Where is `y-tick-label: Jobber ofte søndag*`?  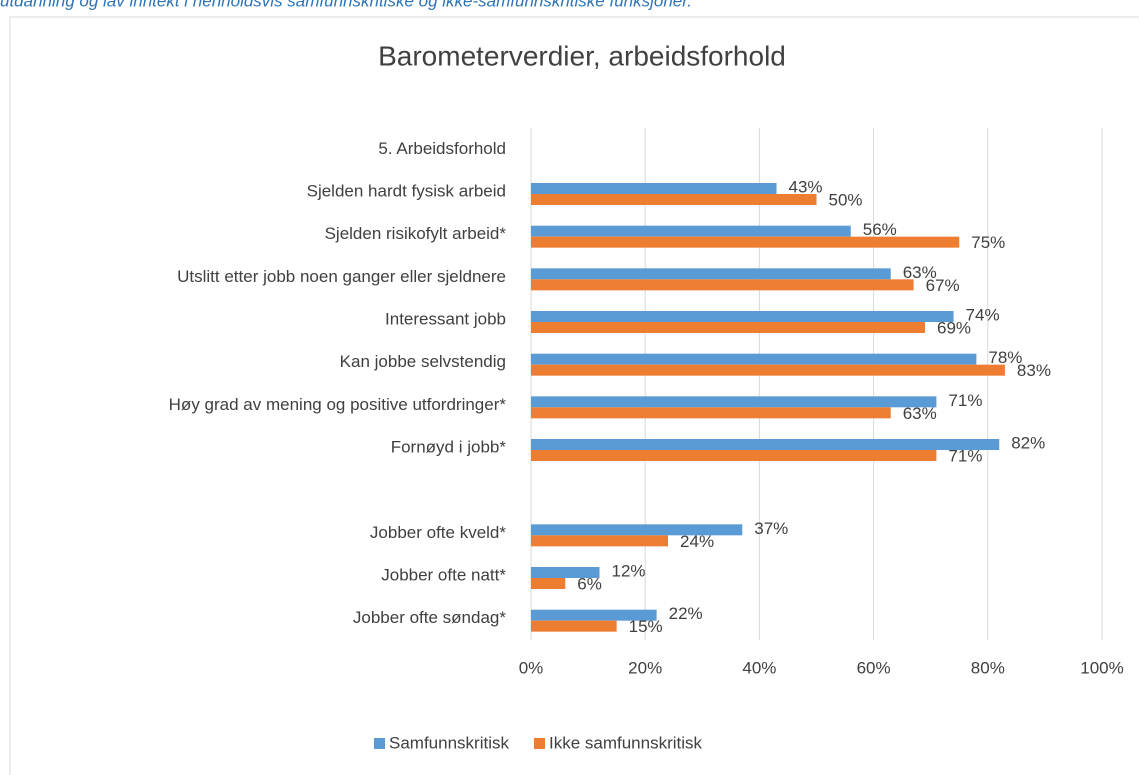
y-tick-label: Jobber ofte søndag* is located at coordinates (429, 617).